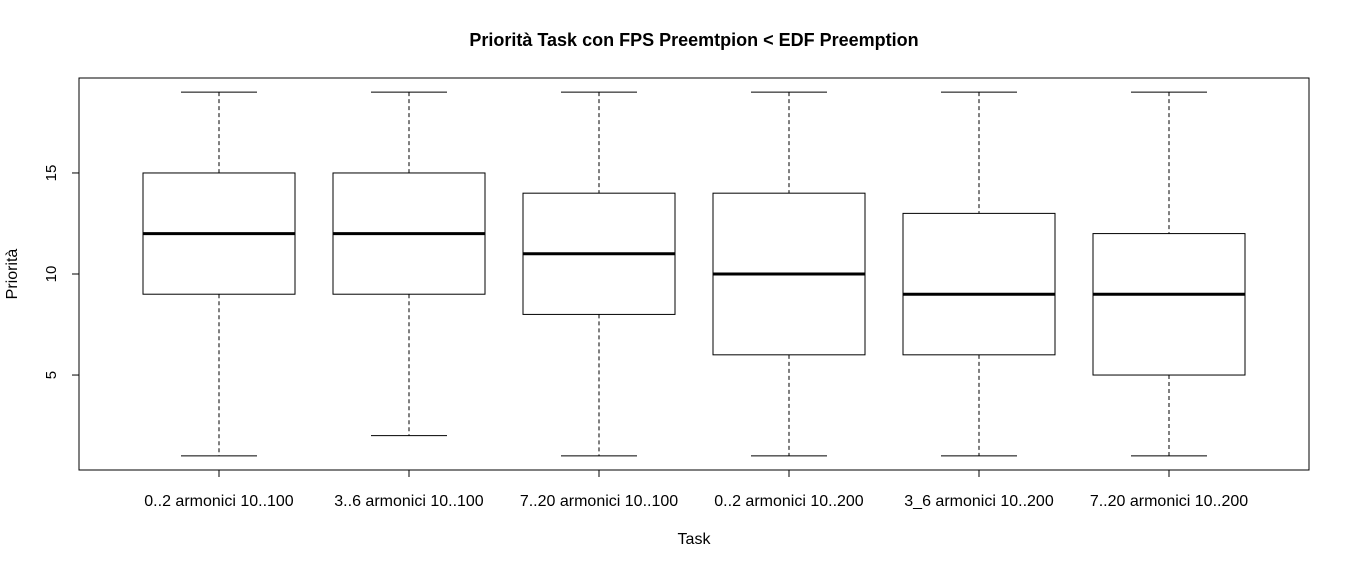 This screenshot has height=569, width=1350. I want to click on y-axis-label: Priorità, so click(12, 274).